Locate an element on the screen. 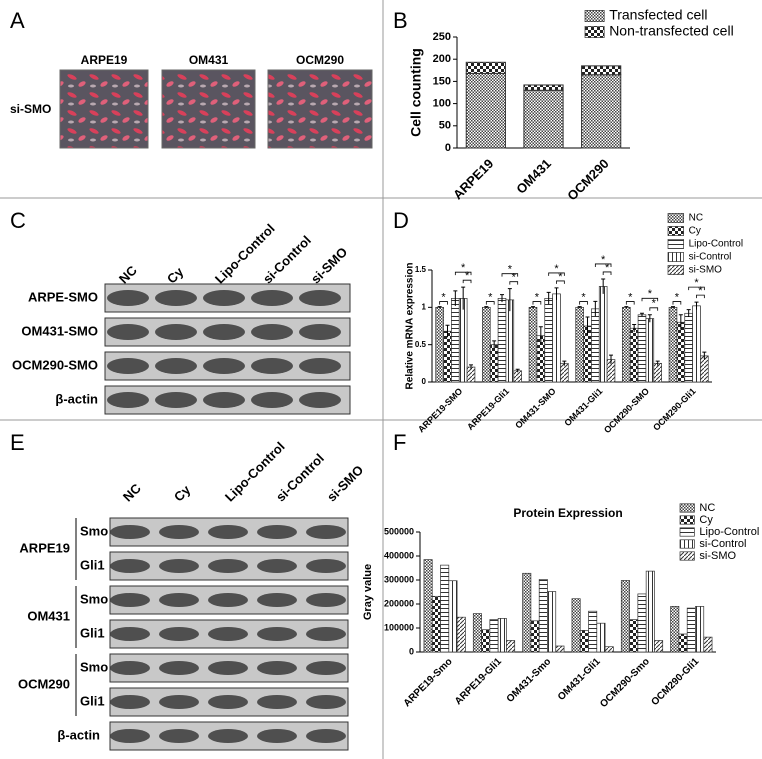 The width and height of the screenshot is (762, 759). legend-label: Transfected cell is located at coordinates (658, 15).